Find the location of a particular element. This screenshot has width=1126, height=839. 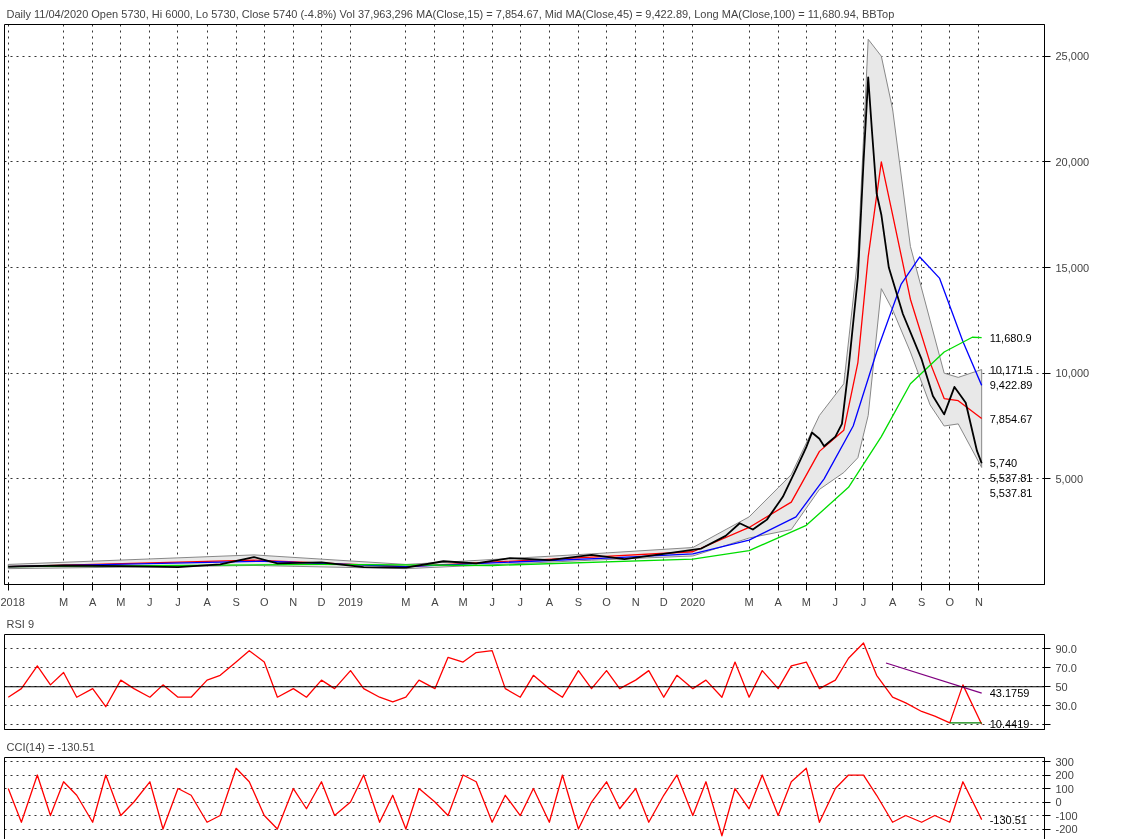

y-tick-label: -200 is located at coordinates (1066, 829).